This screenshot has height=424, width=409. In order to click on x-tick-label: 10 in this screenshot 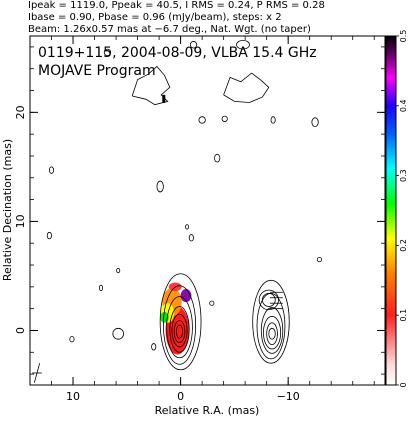, I will do `click(73, 396)`.